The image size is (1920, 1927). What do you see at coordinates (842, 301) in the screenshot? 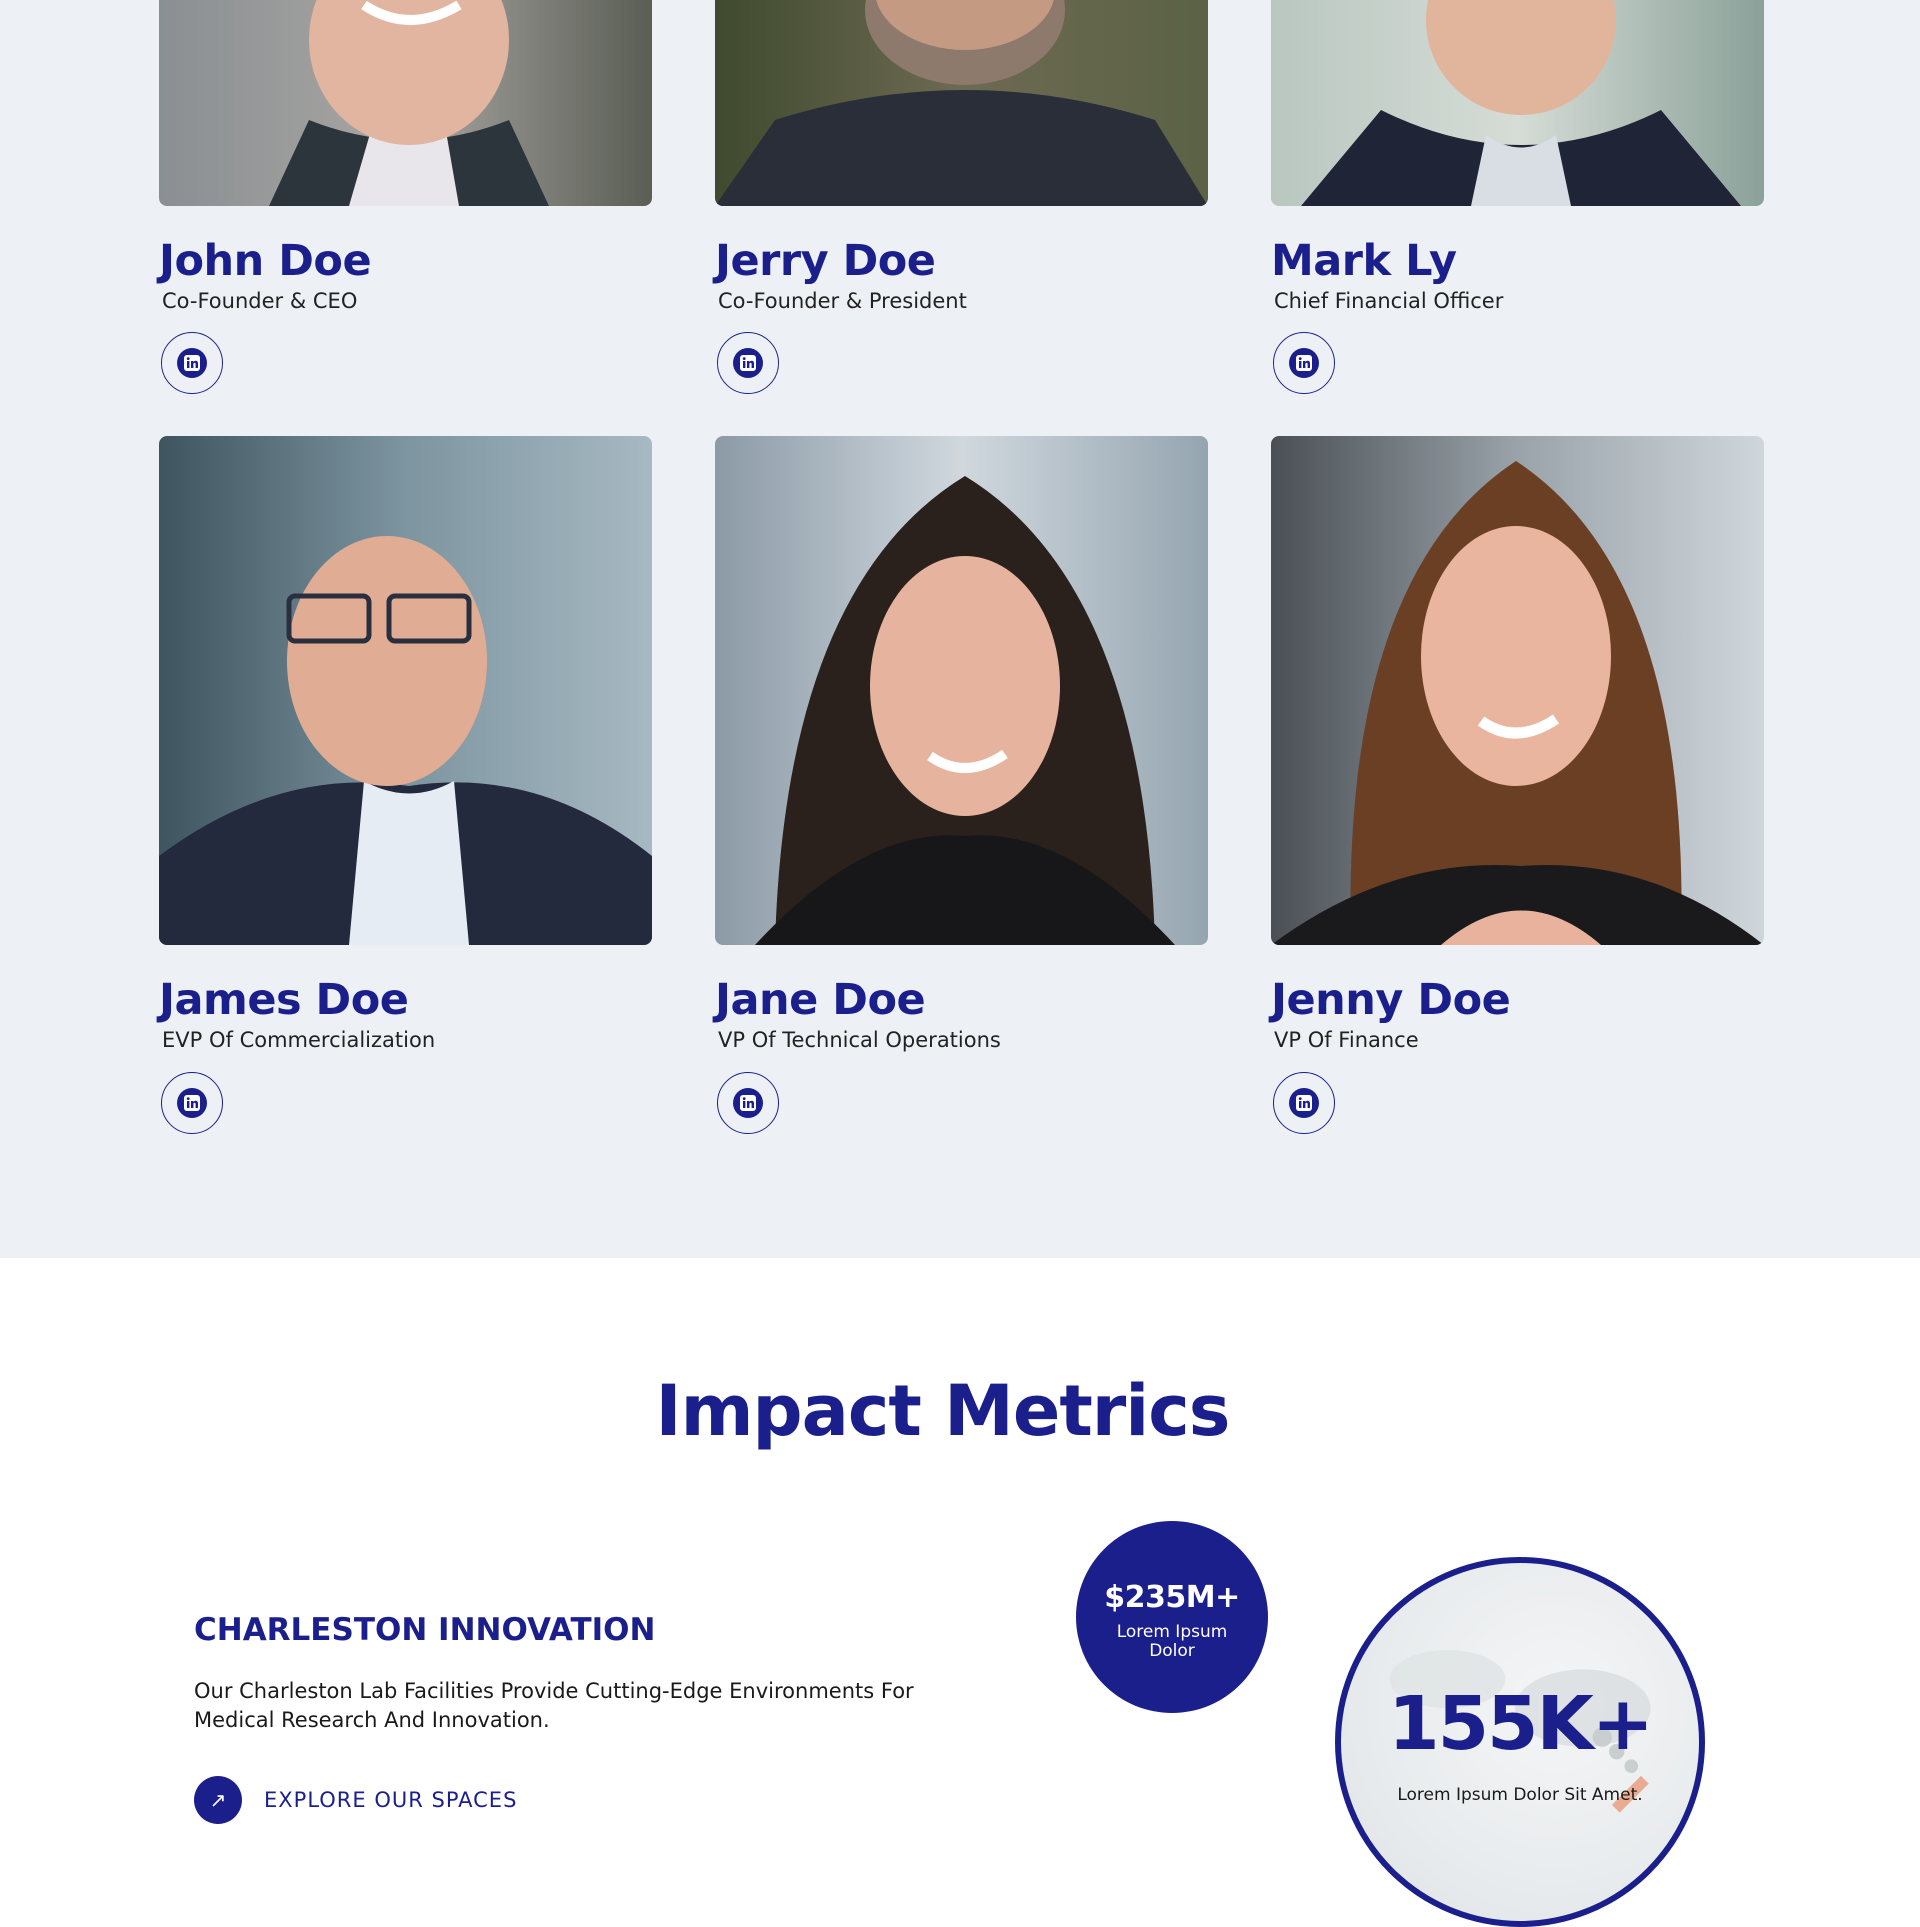
I see `member-role: Co-Founder & President` at bounding box center [842, 301].